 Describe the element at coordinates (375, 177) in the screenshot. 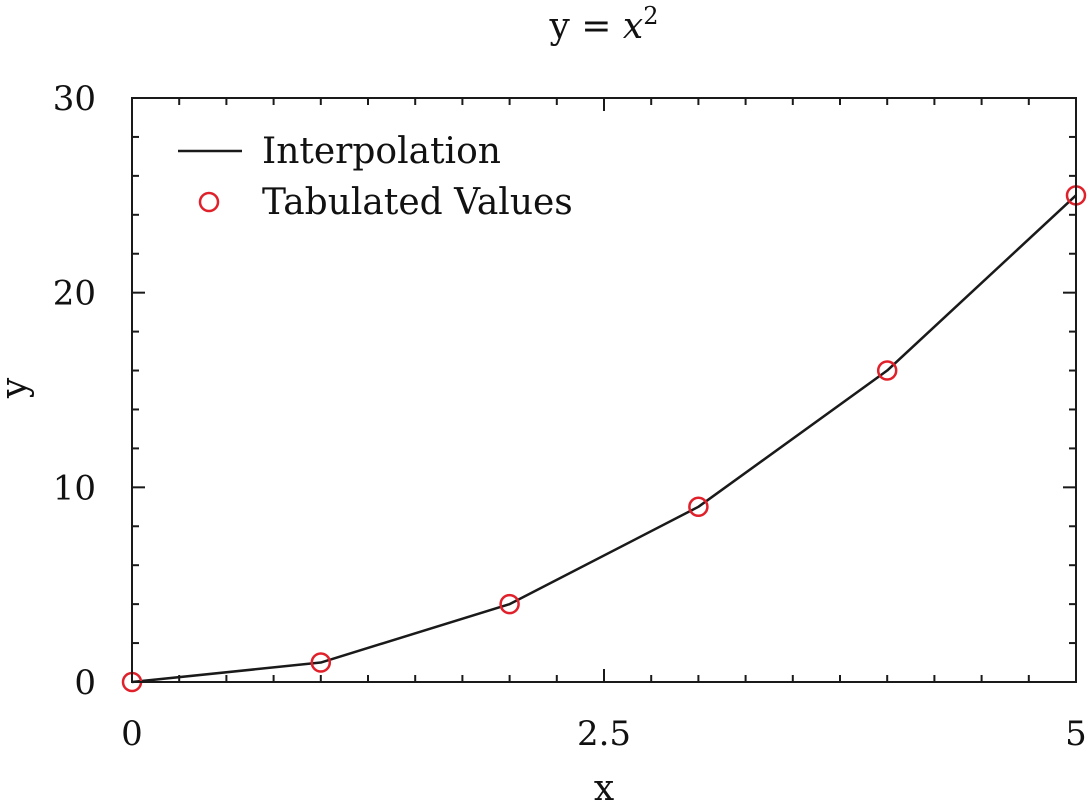

I see `legend: Interpolation Tabulated Values` at that location.